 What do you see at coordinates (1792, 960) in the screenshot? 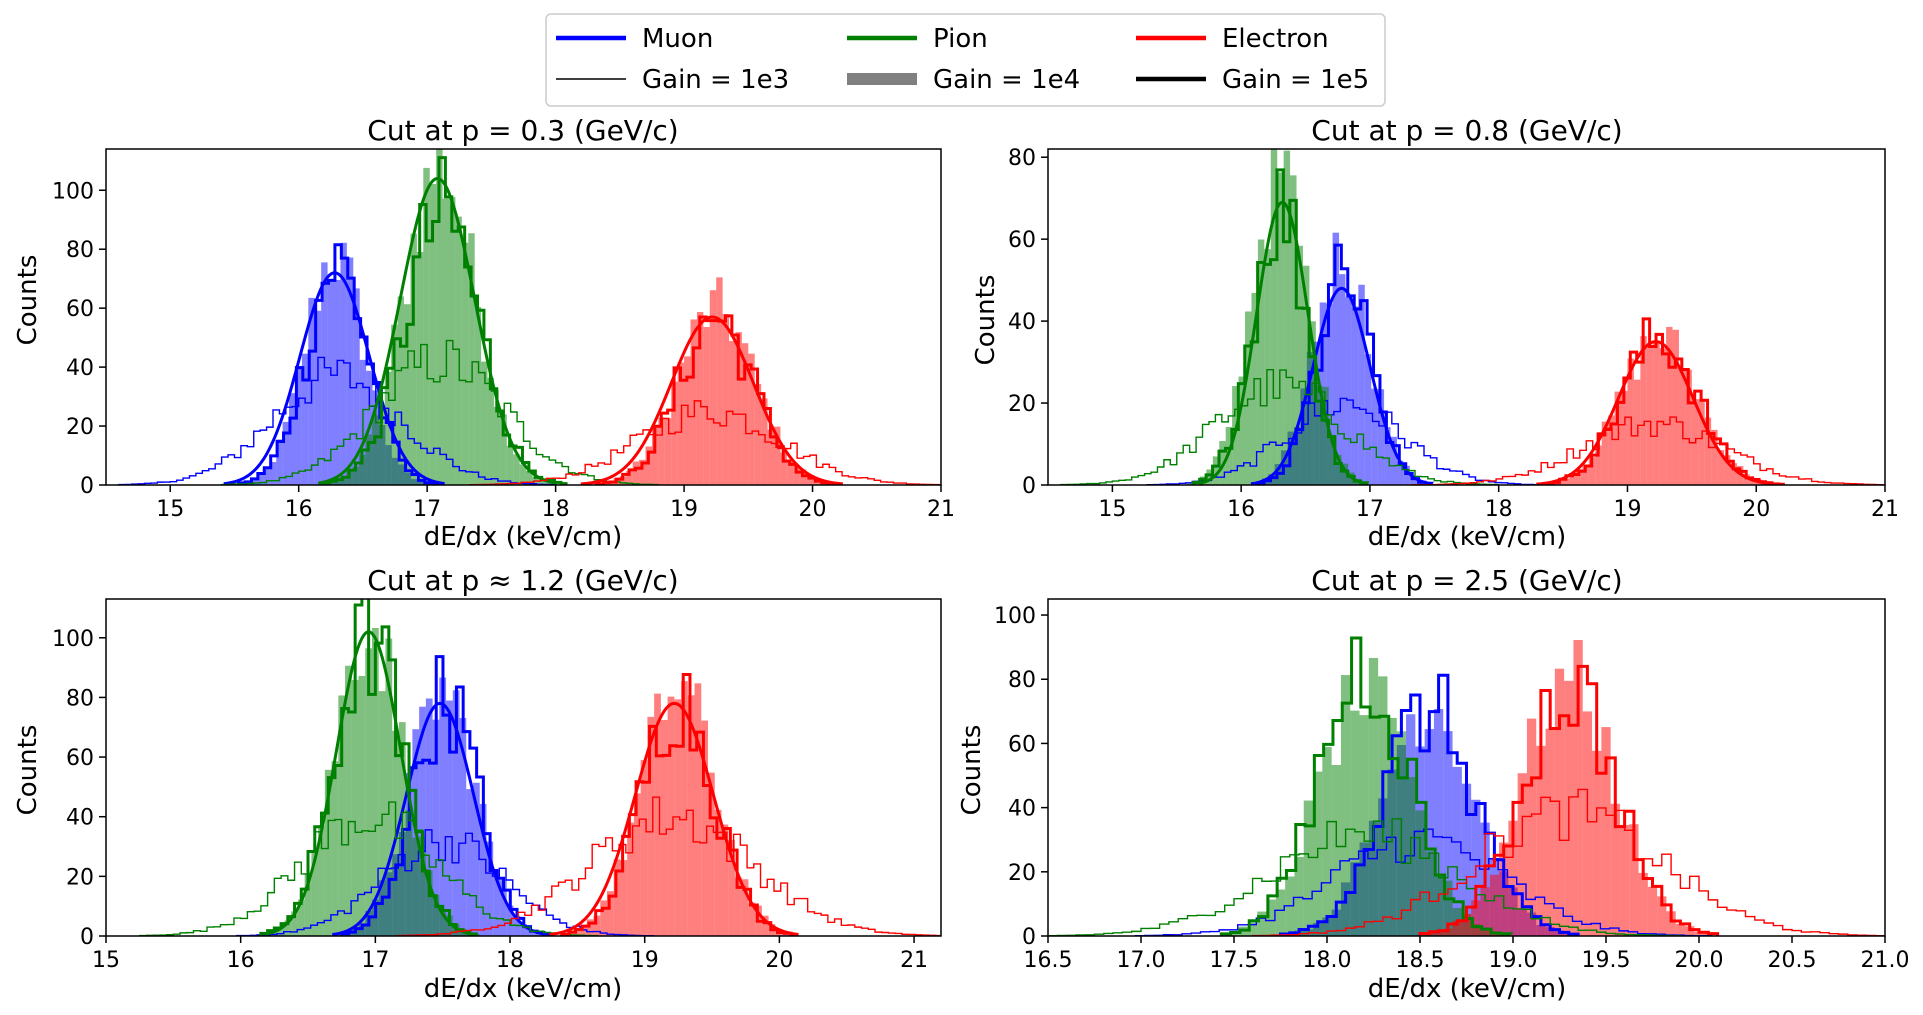
I see `x-tick-label: 20.5` at bounding box center [1792, 960].